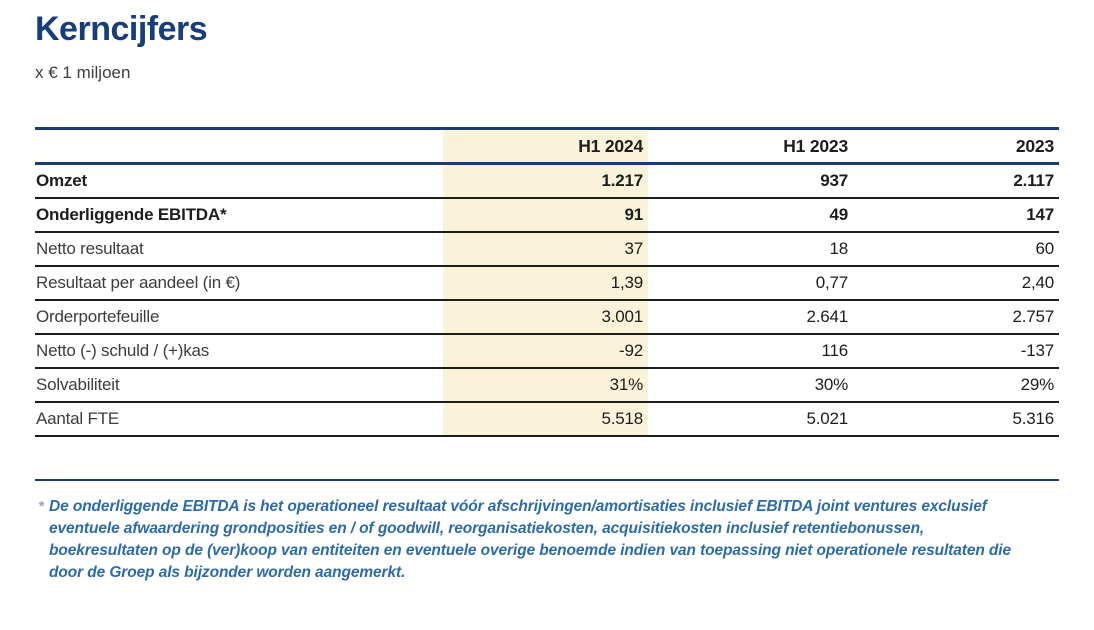  I want to click on row-label: Aantal FTE, so click(239, 419).